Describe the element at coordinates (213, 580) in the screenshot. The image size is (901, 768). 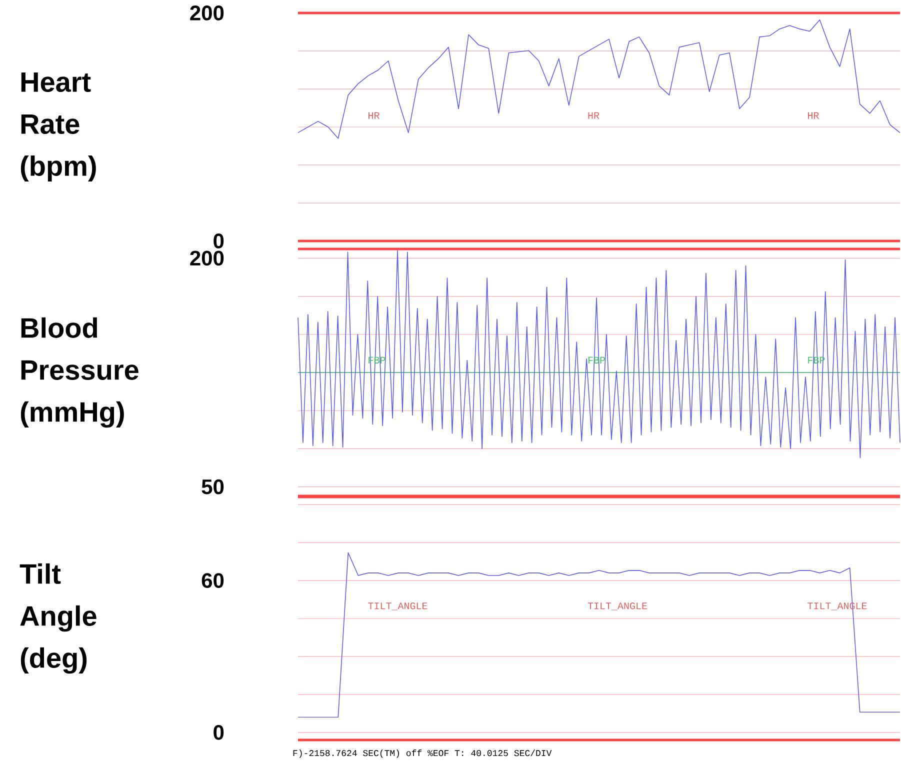
I see `y-tick-label: 60` at that location.